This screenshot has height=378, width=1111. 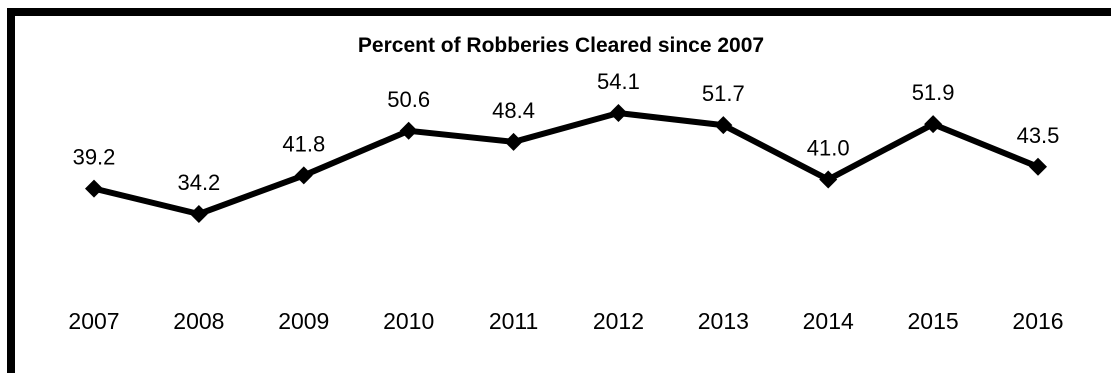 I want to click on data-label: 34.2, so click(x=198, y=182).